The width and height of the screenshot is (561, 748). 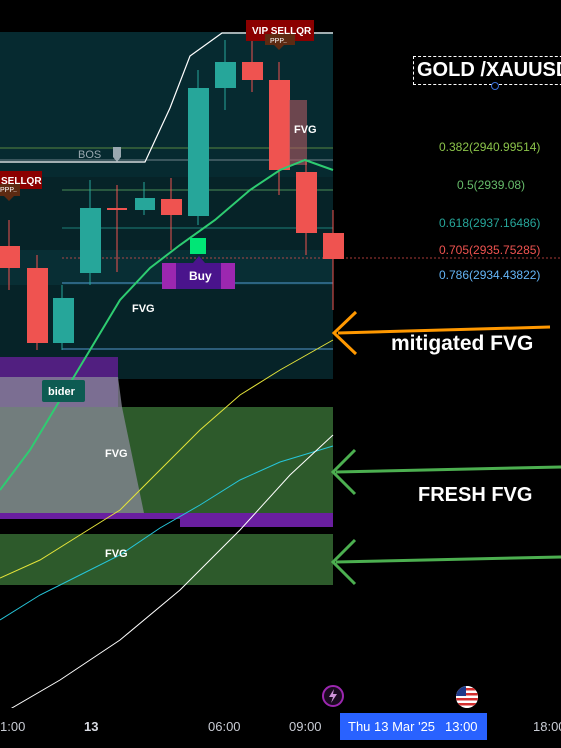 I want to click on mitigated-fvg-annotation: mitigated FVG, so click(x=462, y=343).